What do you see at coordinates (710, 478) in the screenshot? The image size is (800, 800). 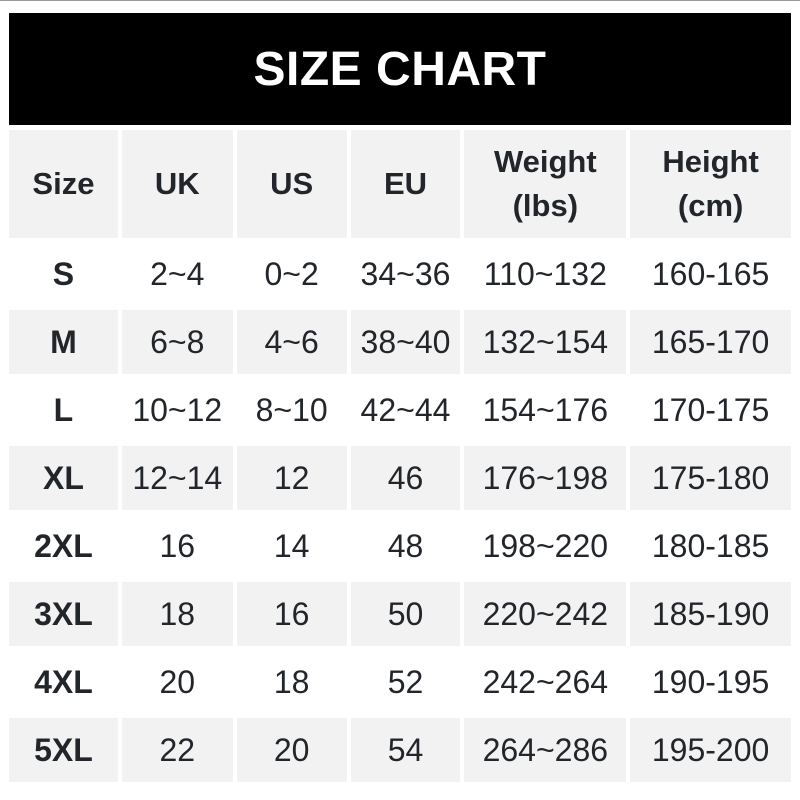 I see `table-cell: 175-180` at bounding box center [710, 478].